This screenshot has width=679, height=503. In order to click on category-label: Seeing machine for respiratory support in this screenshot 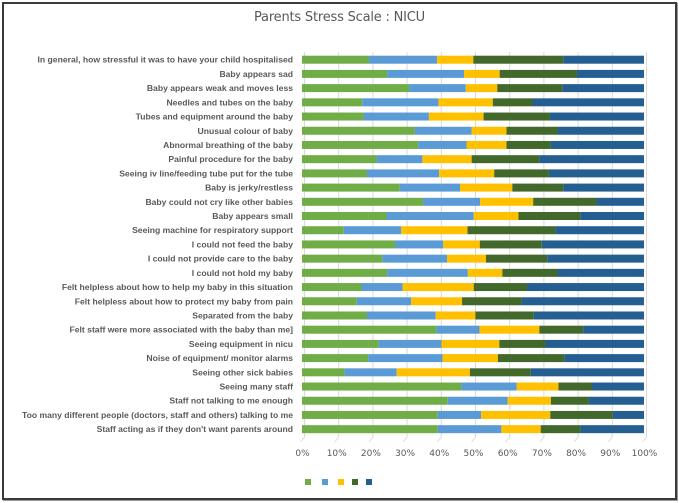, I will do `click(212, 230)`.